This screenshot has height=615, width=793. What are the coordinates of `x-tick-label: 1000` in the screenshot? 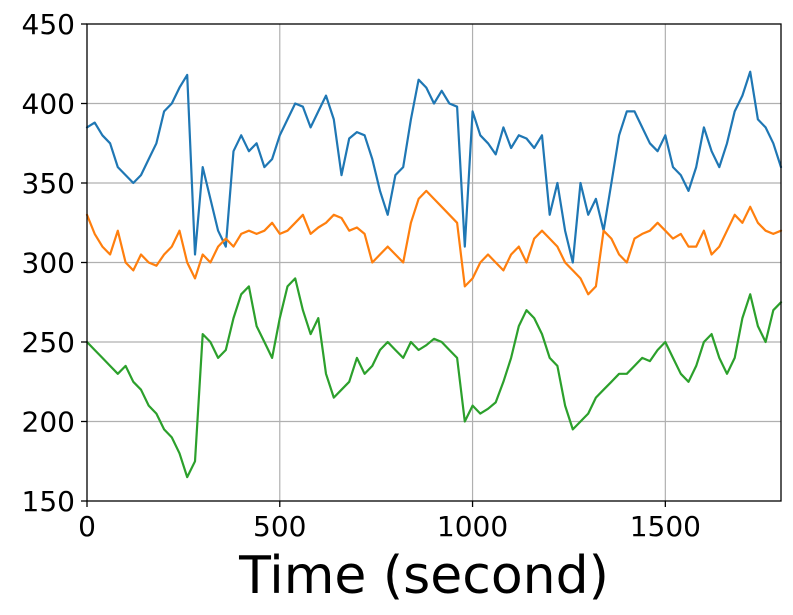 It's located at (472, 526).